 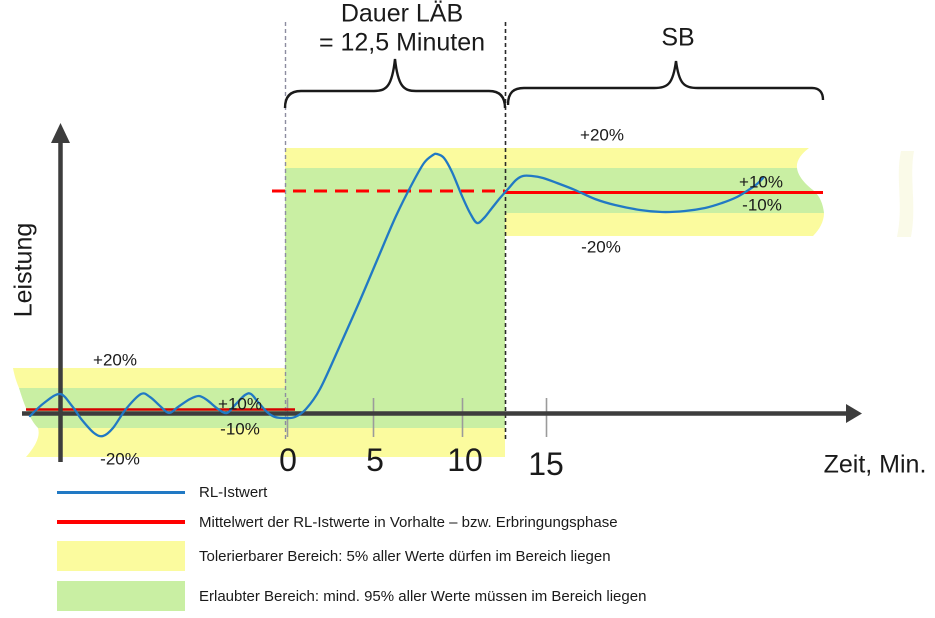 What do you see at coordinates (240, 429) in the screenshot?
I see `lower-band-minus10-label: -10%` at bounding box center [240, 429].